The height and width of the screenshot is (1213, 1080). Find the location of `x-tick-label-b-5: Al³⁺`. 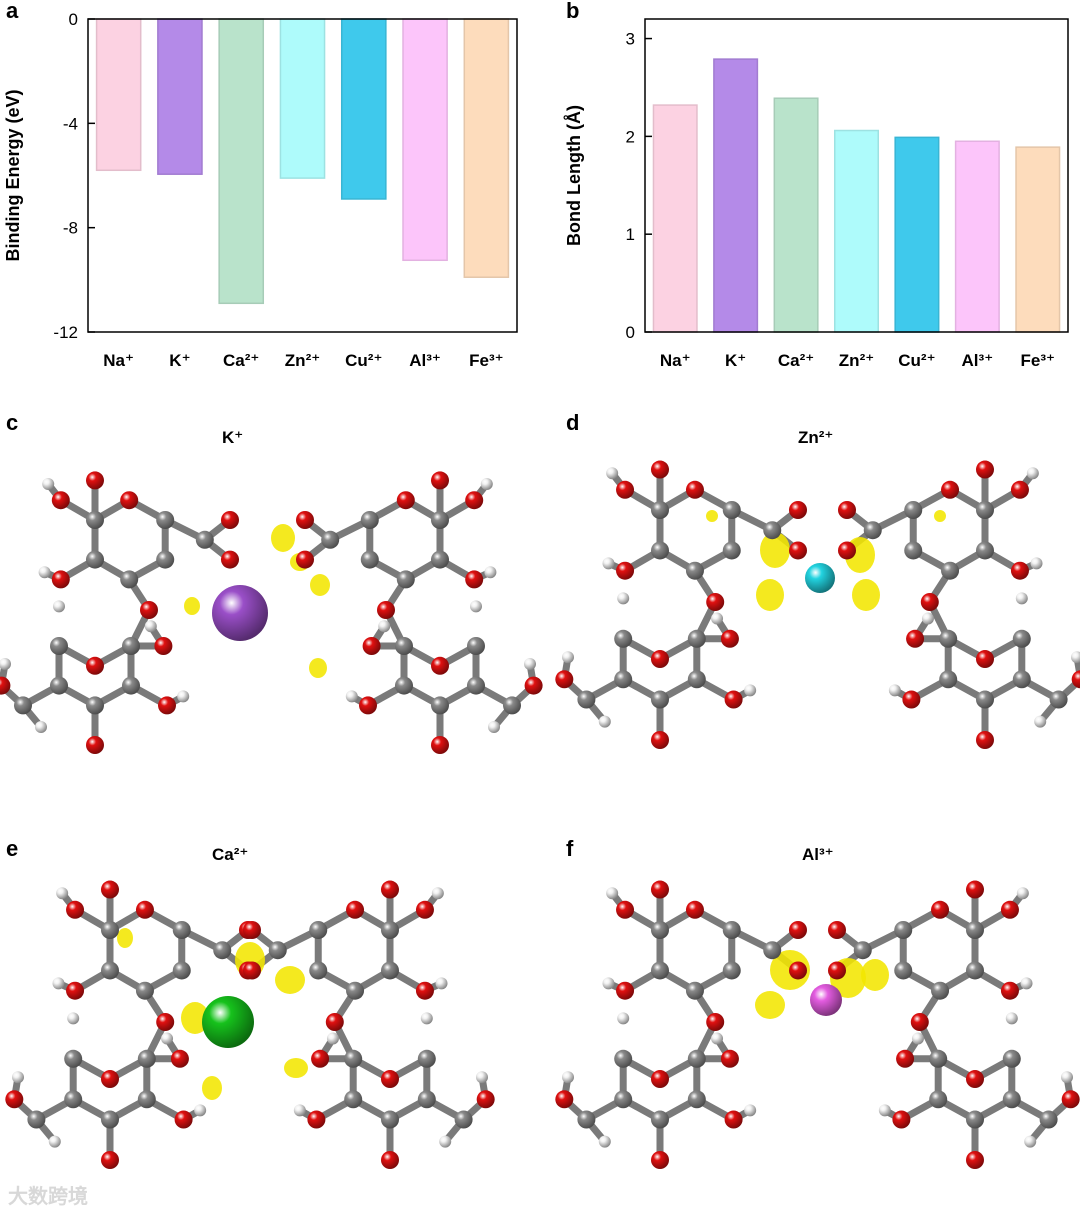

x-tick-label-b-5: Al³⁺ is located at coordinates (978, 360).